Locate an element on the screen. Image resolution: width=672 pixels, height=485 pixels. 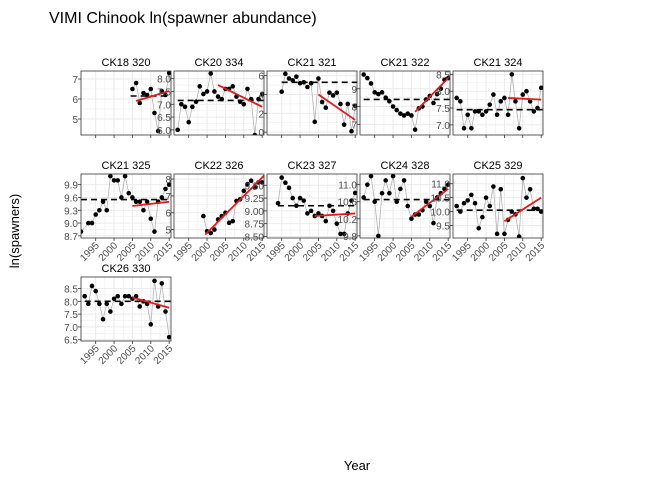
y-tick-label: 7.5 is located at coordinates (71, 315).